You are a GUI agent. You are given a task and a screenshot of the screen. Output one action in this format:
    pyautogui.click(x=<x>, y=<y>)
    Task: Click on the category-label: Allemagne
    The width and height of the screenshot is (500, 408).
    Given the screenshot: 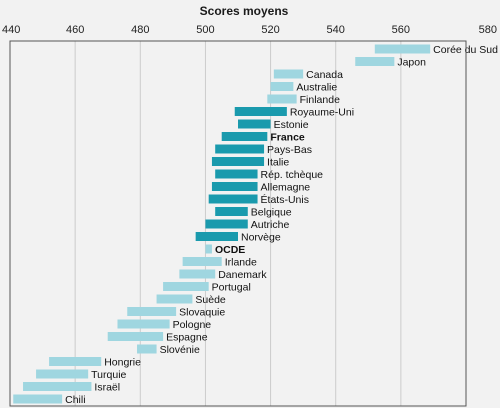 What is the action you would take?
    pyautogui.click(x=286, y=188)
    